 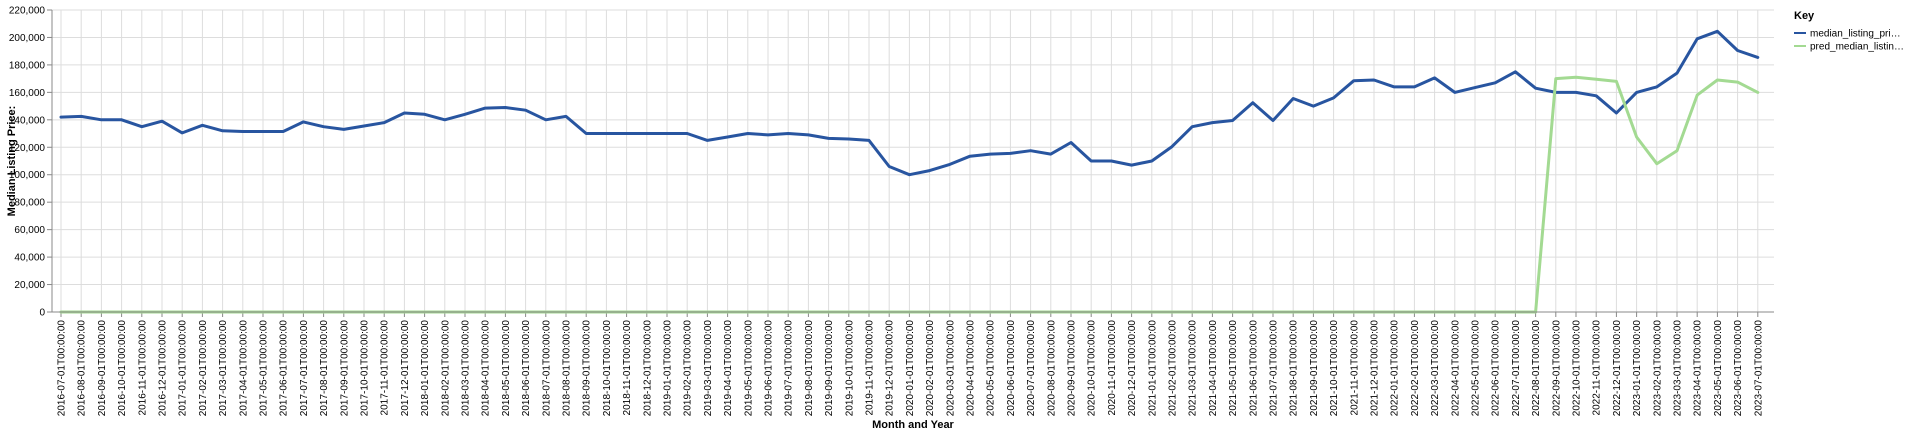 I want to click on x-tick-label: 2018-09-01T00:00:00, so click(x=587, y=368).